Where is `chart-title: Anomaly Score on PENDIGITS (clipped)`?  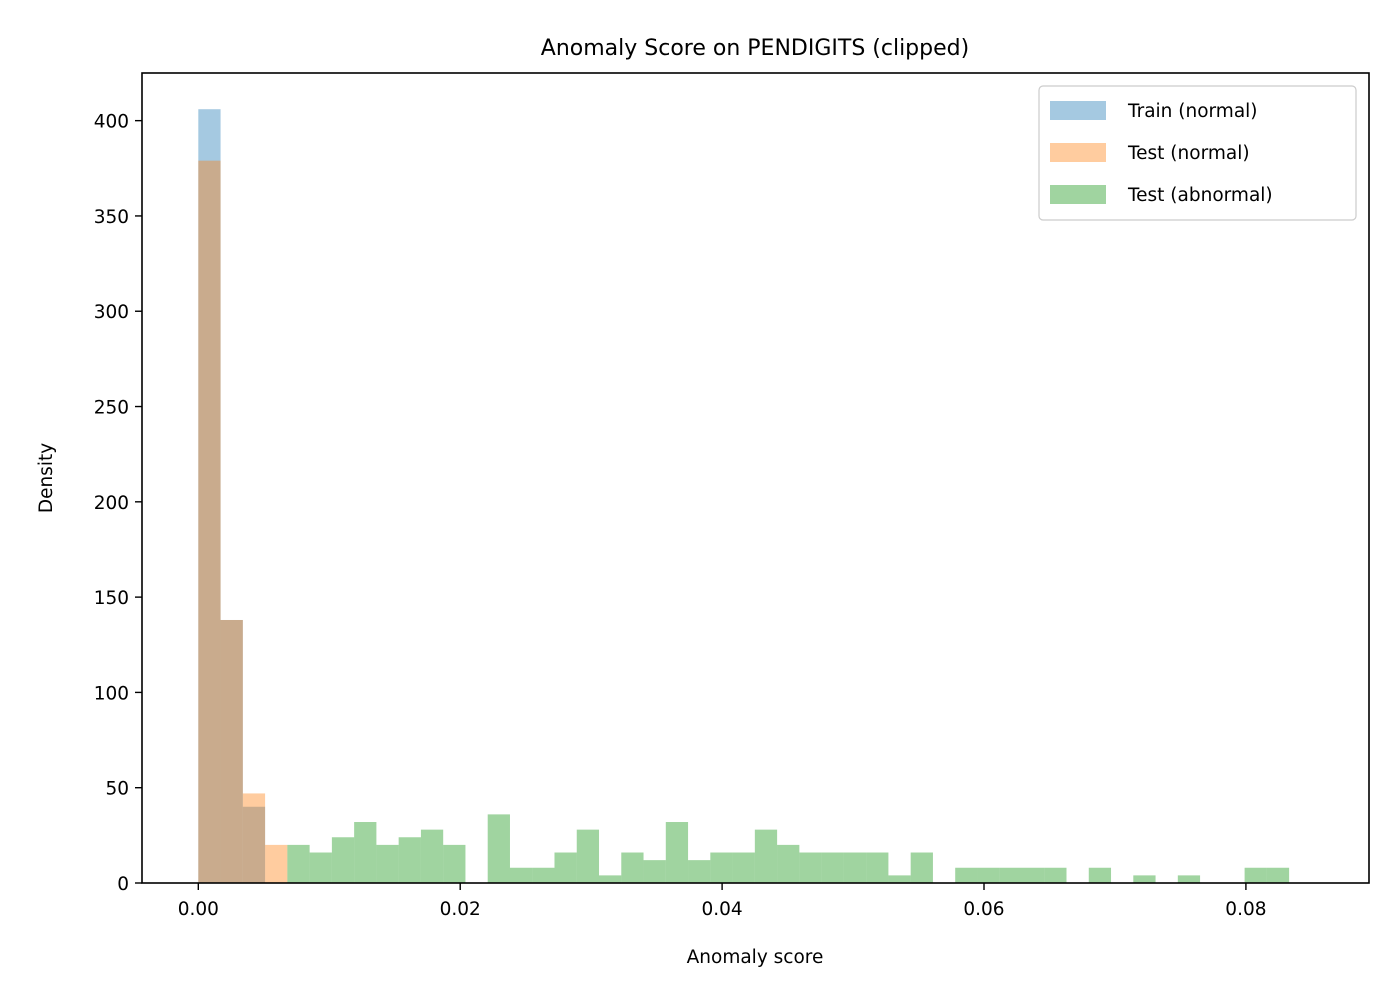
chart-title: Anomaly Score on PENDIGITS (clipped) is located at coordinates (755, 48).